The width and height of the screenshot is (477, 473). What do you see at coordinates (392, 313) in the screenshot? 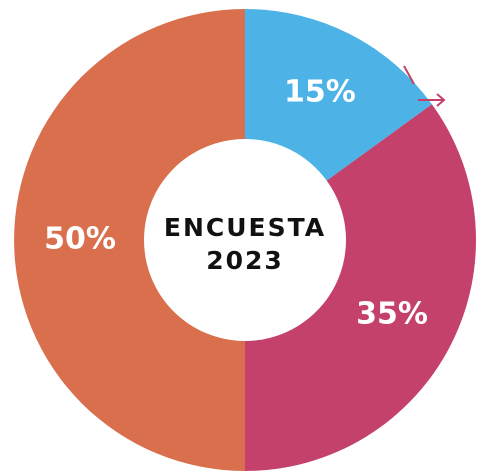
I see `slice-label: 35%` at bounding box center [392, 313].